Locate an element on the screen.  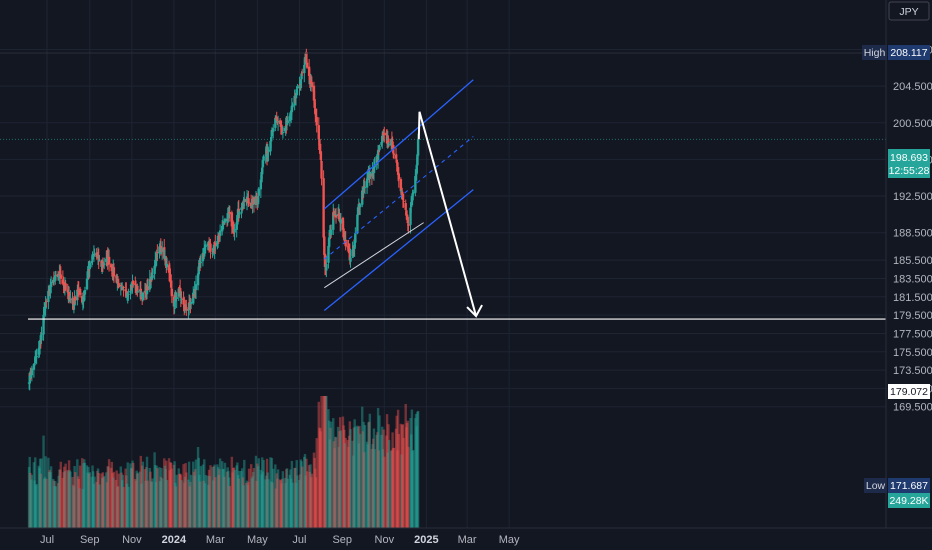
currency-badge is located at coordinates (909, 11).